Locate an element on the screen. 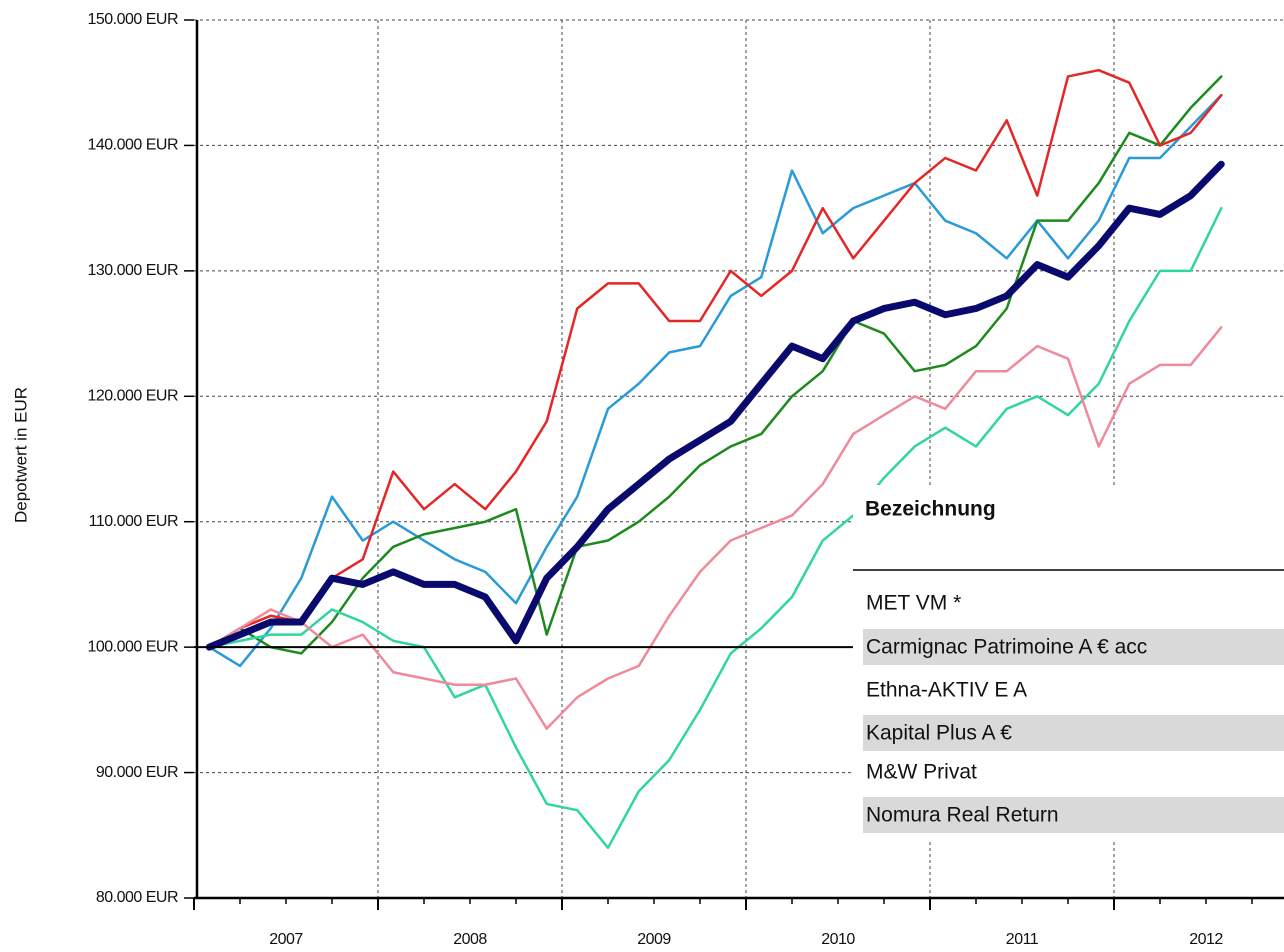 The image size is (1284, 952). y-tick-label: 90.000 EUR is located at coordinates (137, 772).